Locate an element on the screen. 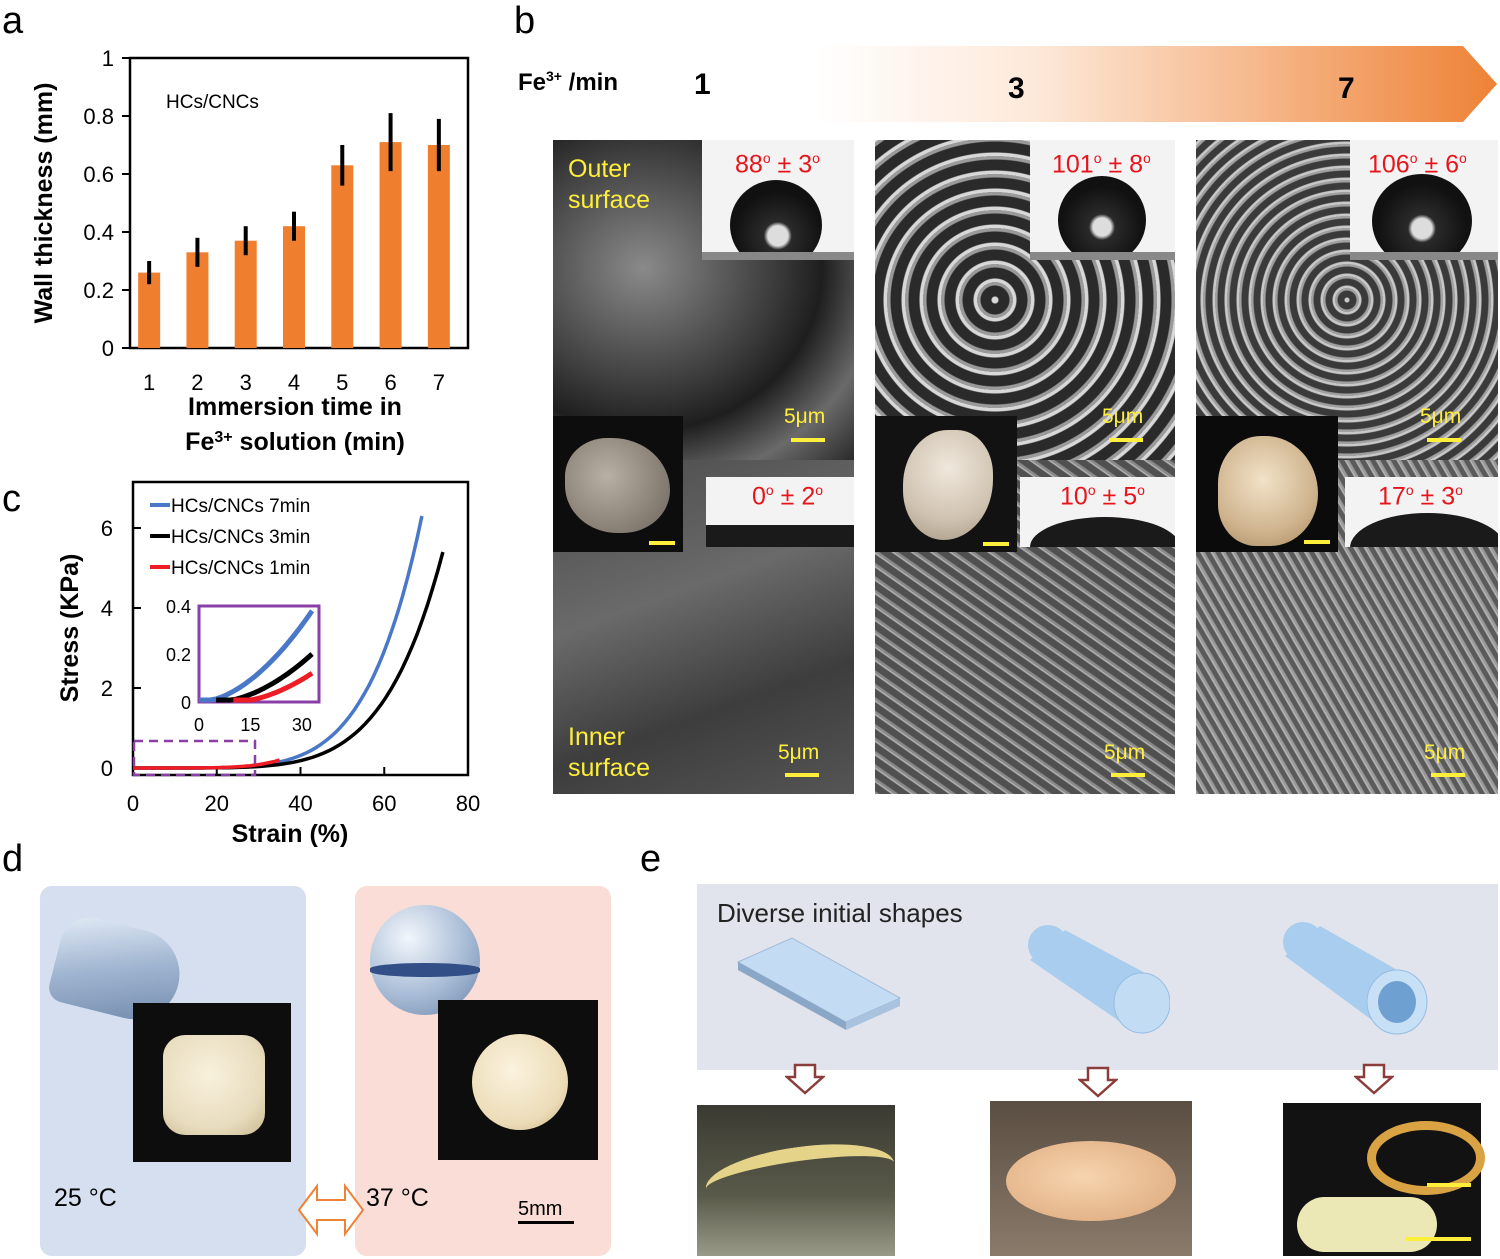 The image size is (1500, 1259). y-tick-label: 0.4 is located at coordinates (98, 232).